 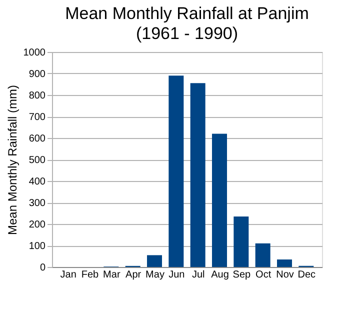 What do you see at coordinates (37, 225) in the screenshot?
I see `y-tick-label: 200` at bounding box center [37, 225].